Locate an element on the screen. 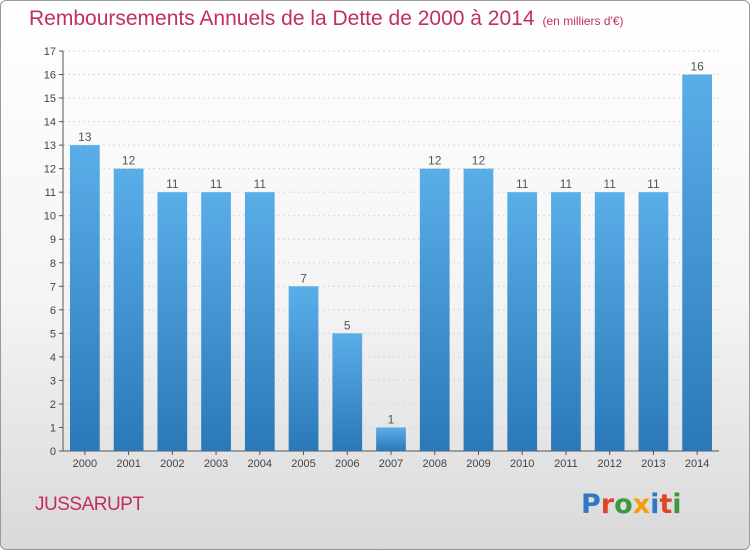 This screenshot has width=750, height=550. data-label-2000: 13 is located at coordinates (85, 137).